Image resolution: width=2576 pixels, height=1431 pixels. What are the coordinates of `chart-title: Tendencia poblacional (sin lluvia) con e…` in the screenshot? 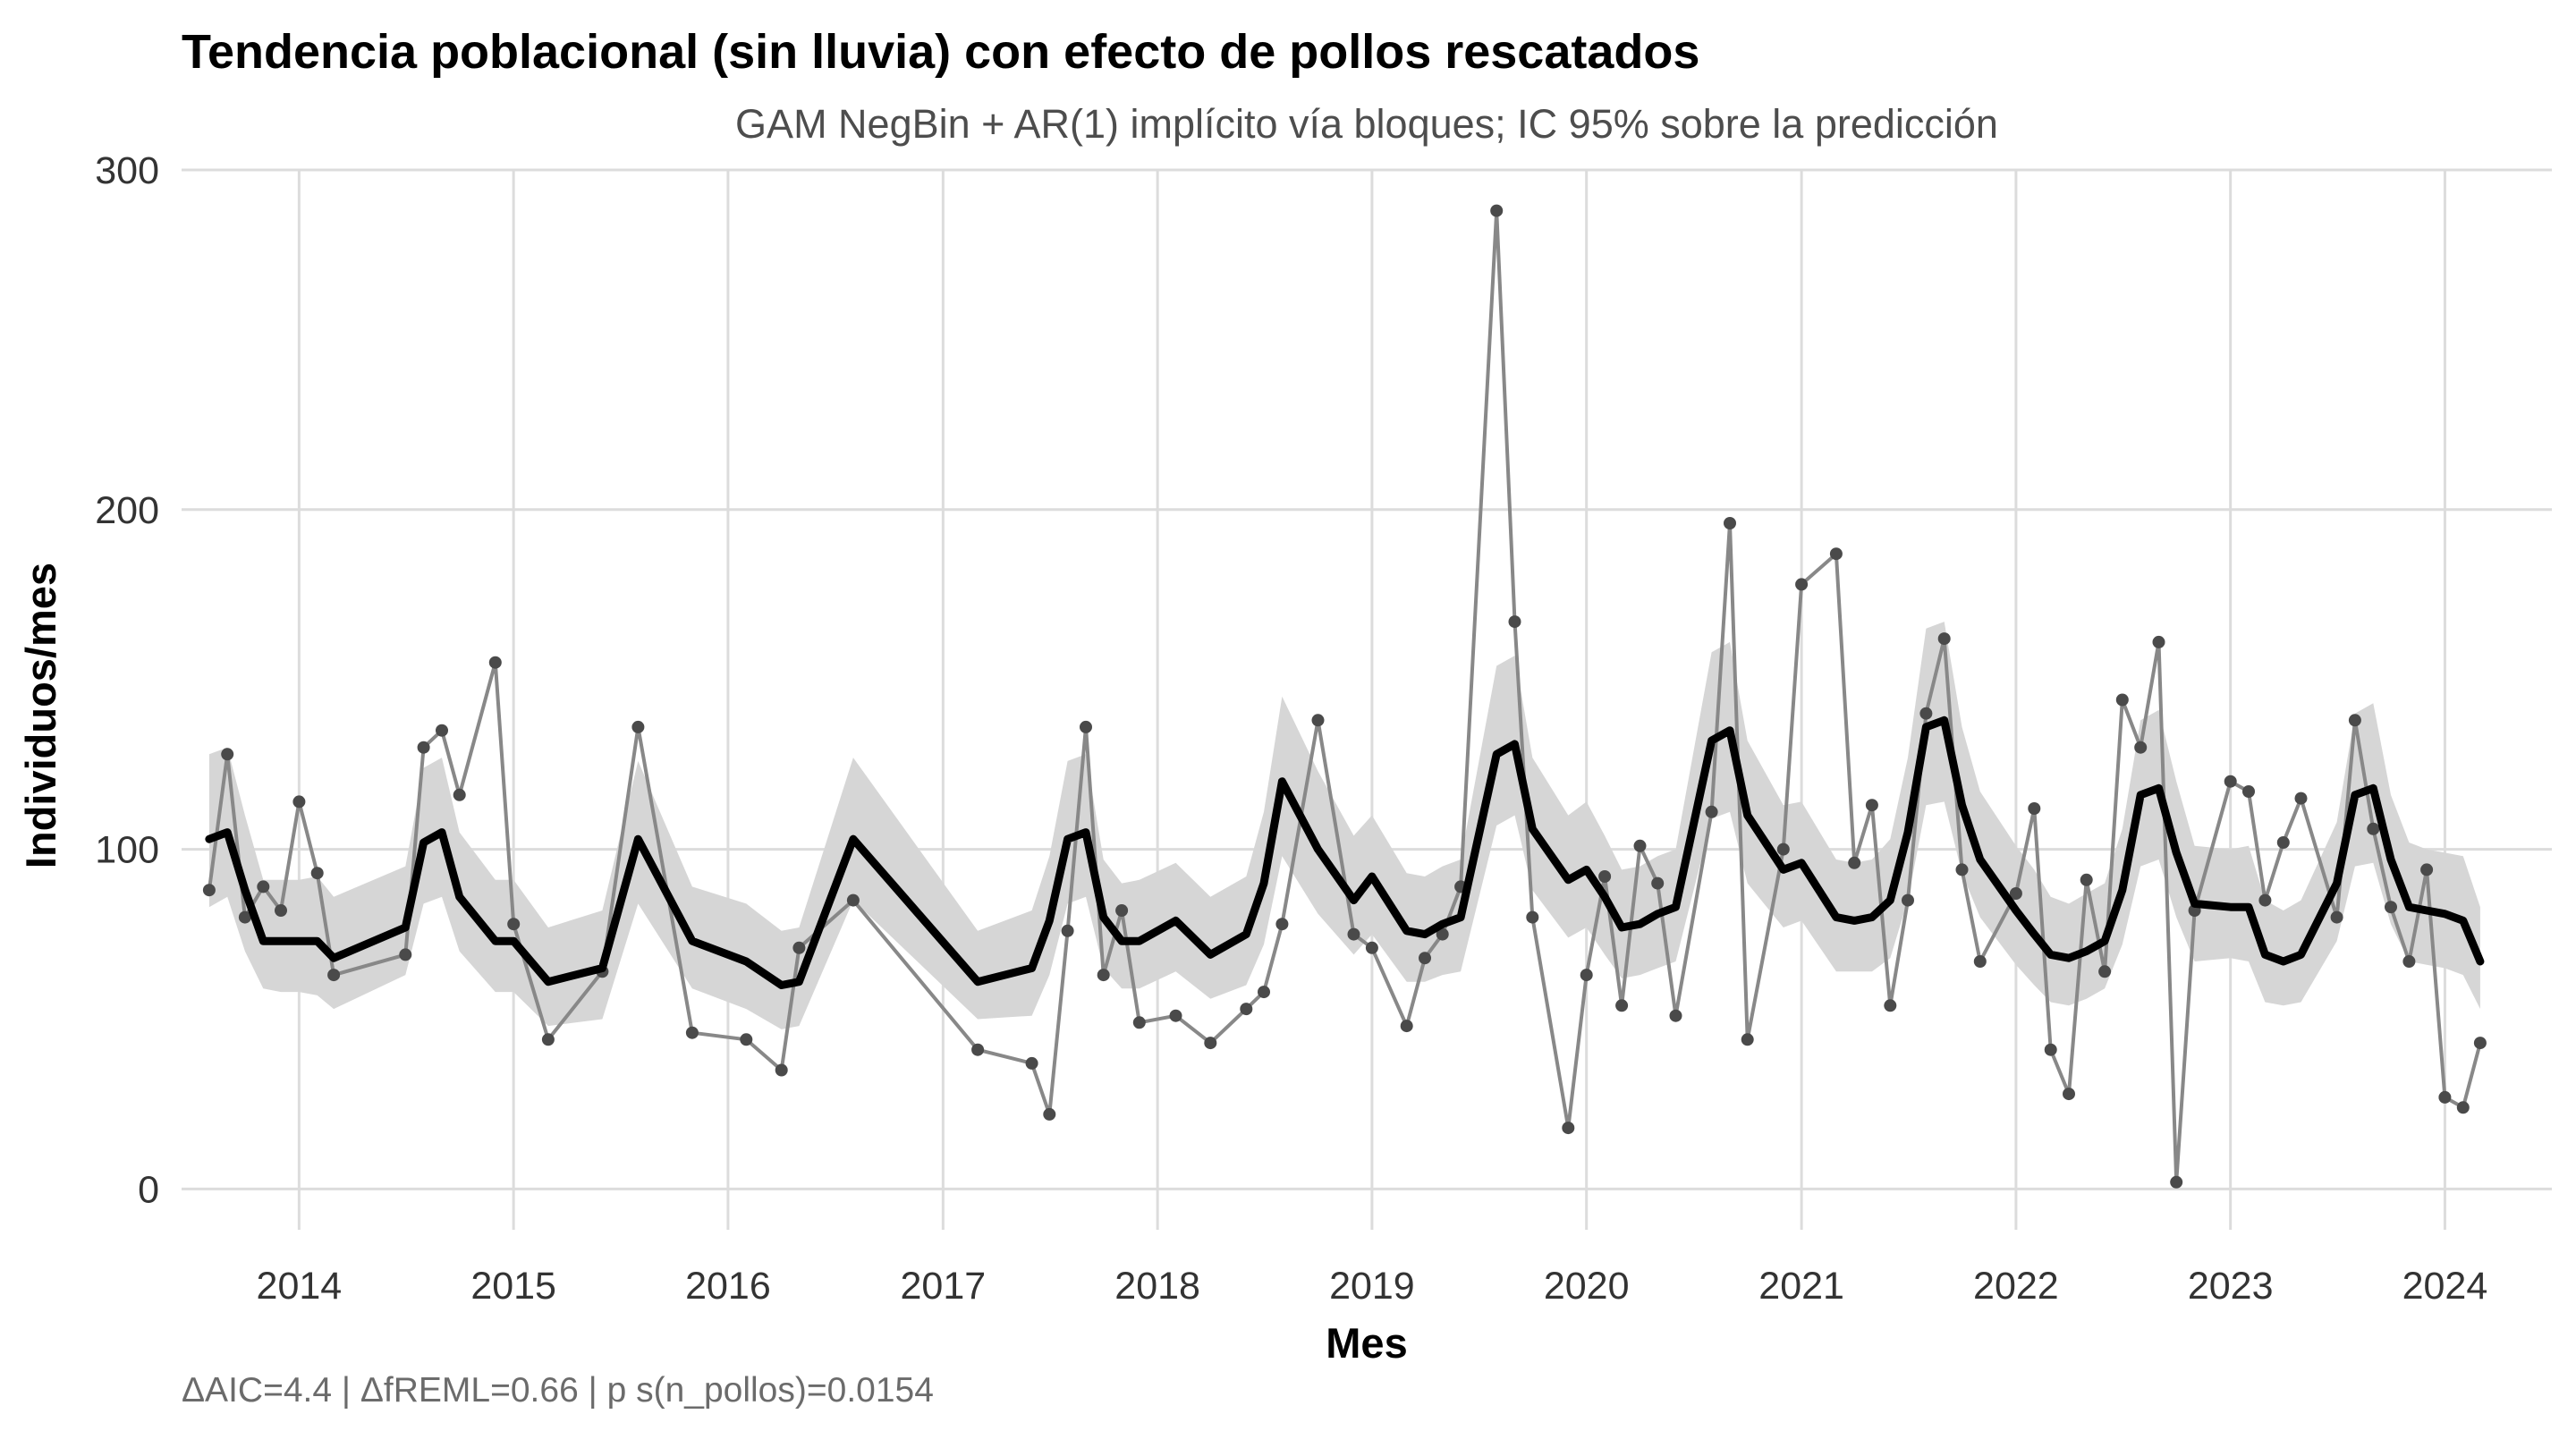 It's located at (940, 52).